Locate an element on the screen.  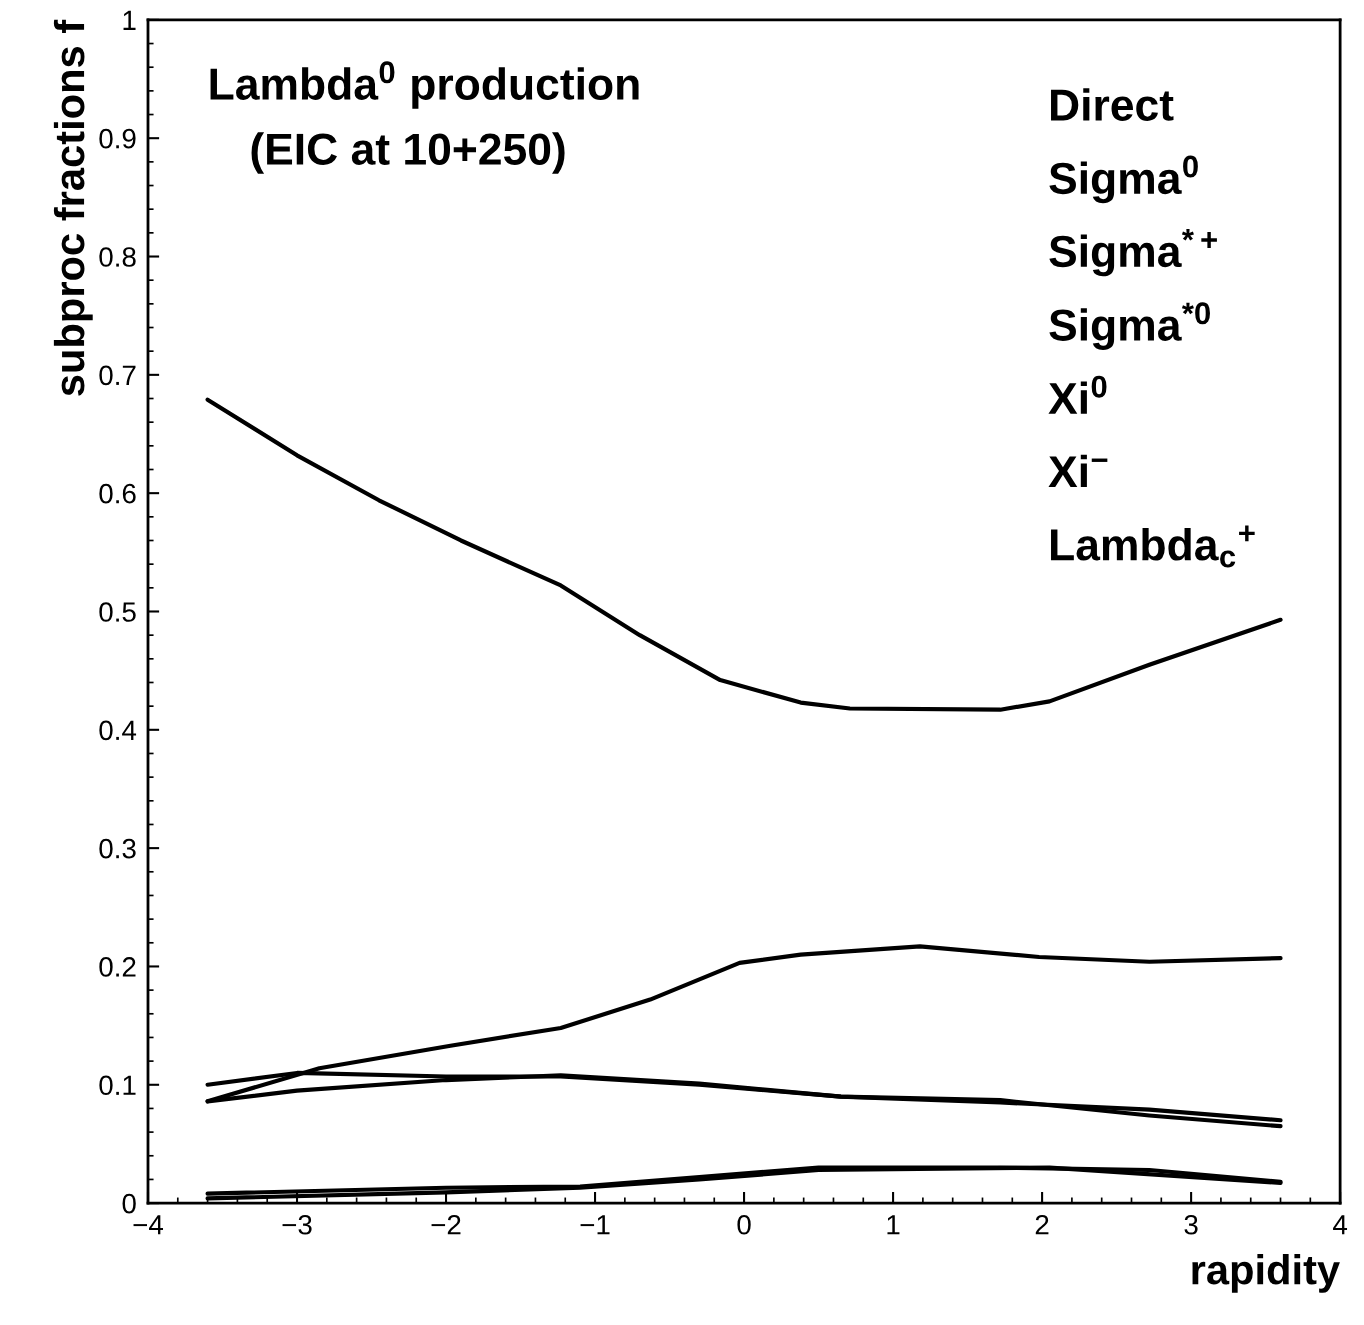
y-tick-label: 0.5 is located at coordinates (117, 612).